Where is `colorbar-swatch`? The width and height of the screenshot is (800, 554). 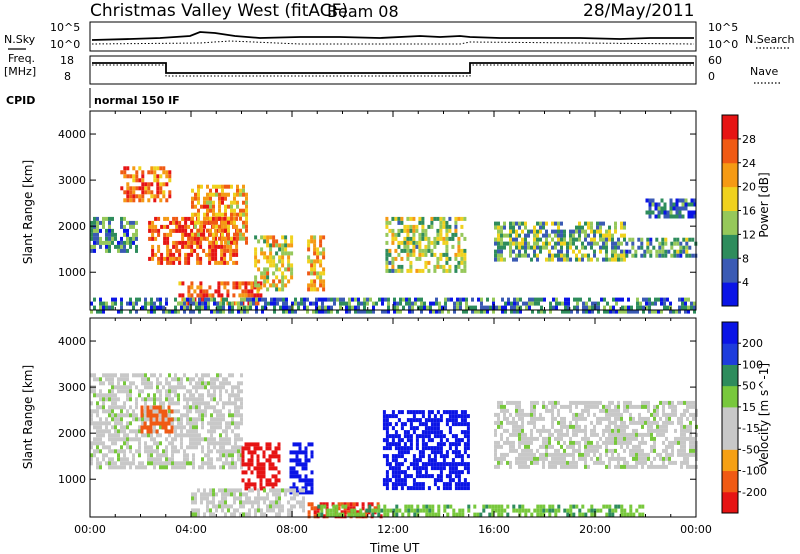
colorbar-swatch is located at coordinates (730, 439).